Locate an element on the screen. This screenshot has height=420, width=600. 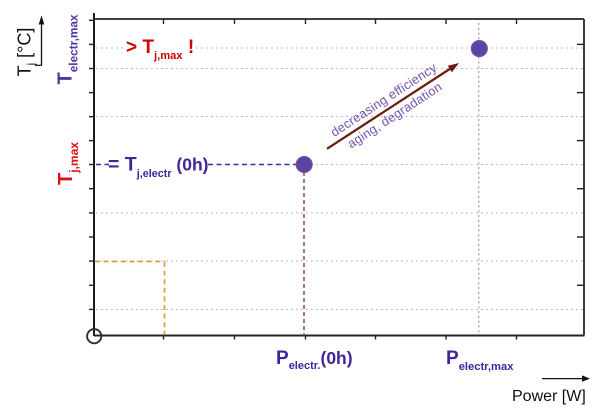
svg-text: Tj [°C] is located at coordinates (26, 52).